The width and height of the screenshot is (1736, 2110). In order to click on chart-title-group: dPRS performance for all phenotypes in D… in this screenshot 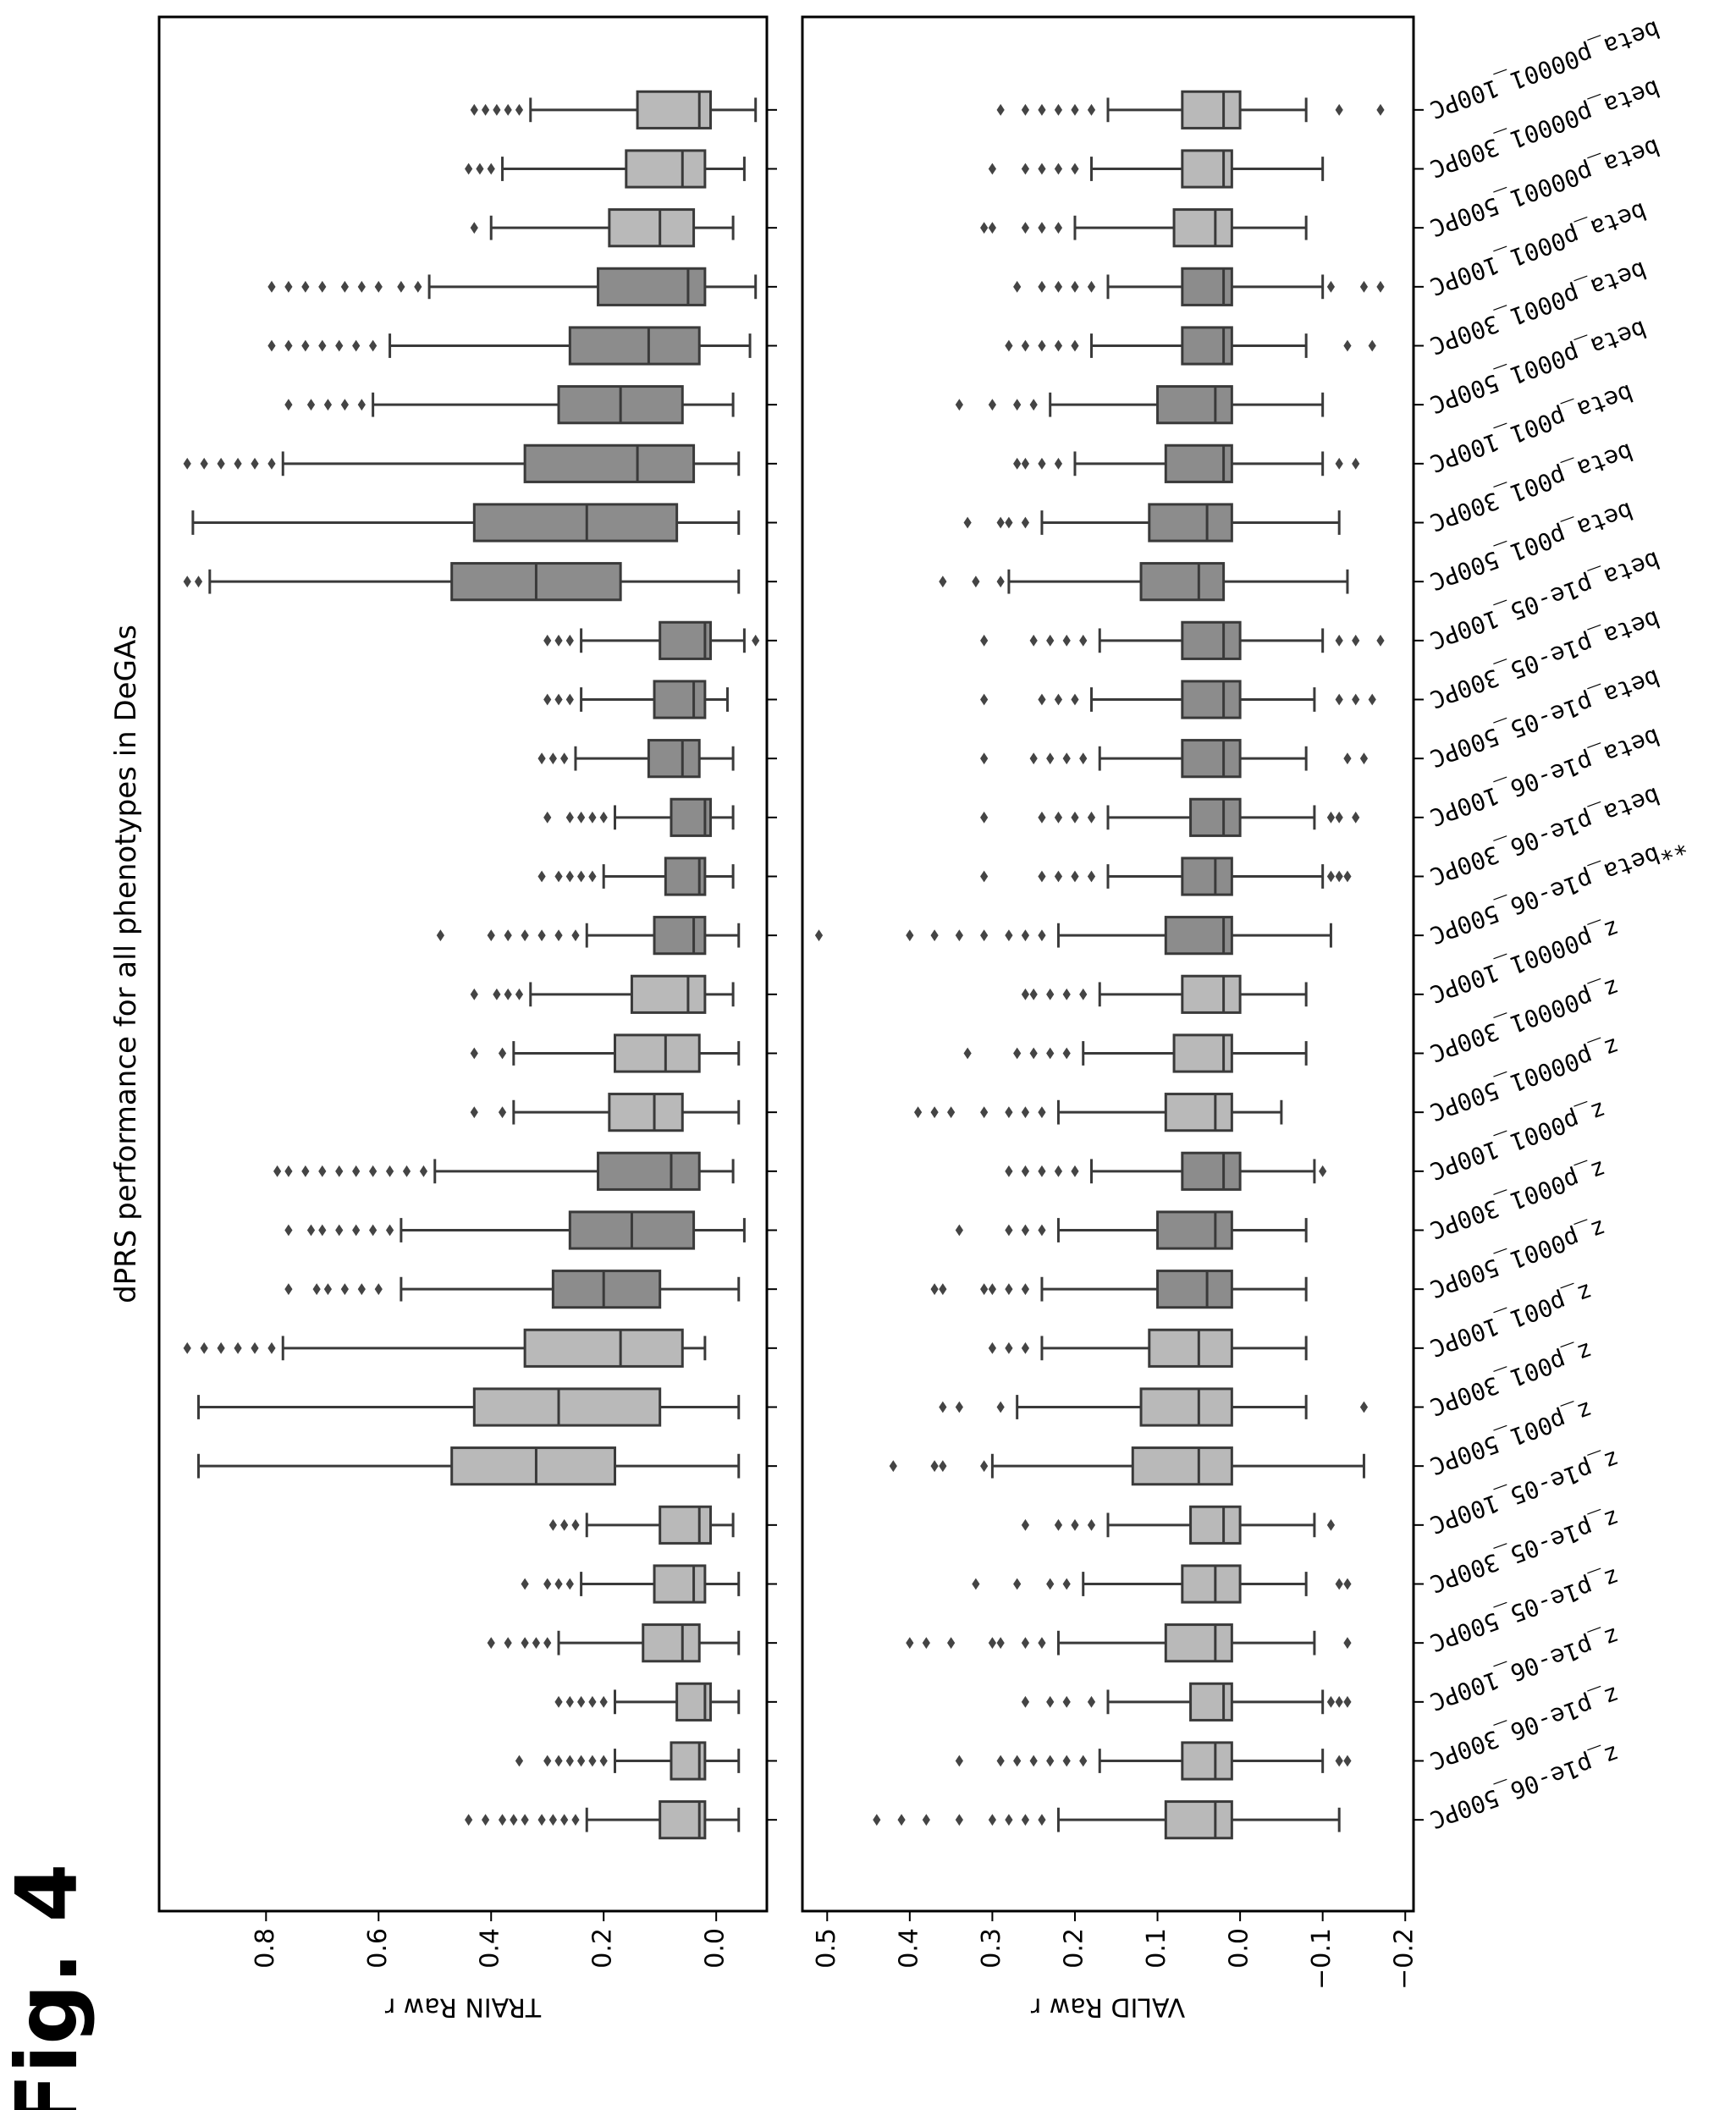, I will do `click(126, 964)`.